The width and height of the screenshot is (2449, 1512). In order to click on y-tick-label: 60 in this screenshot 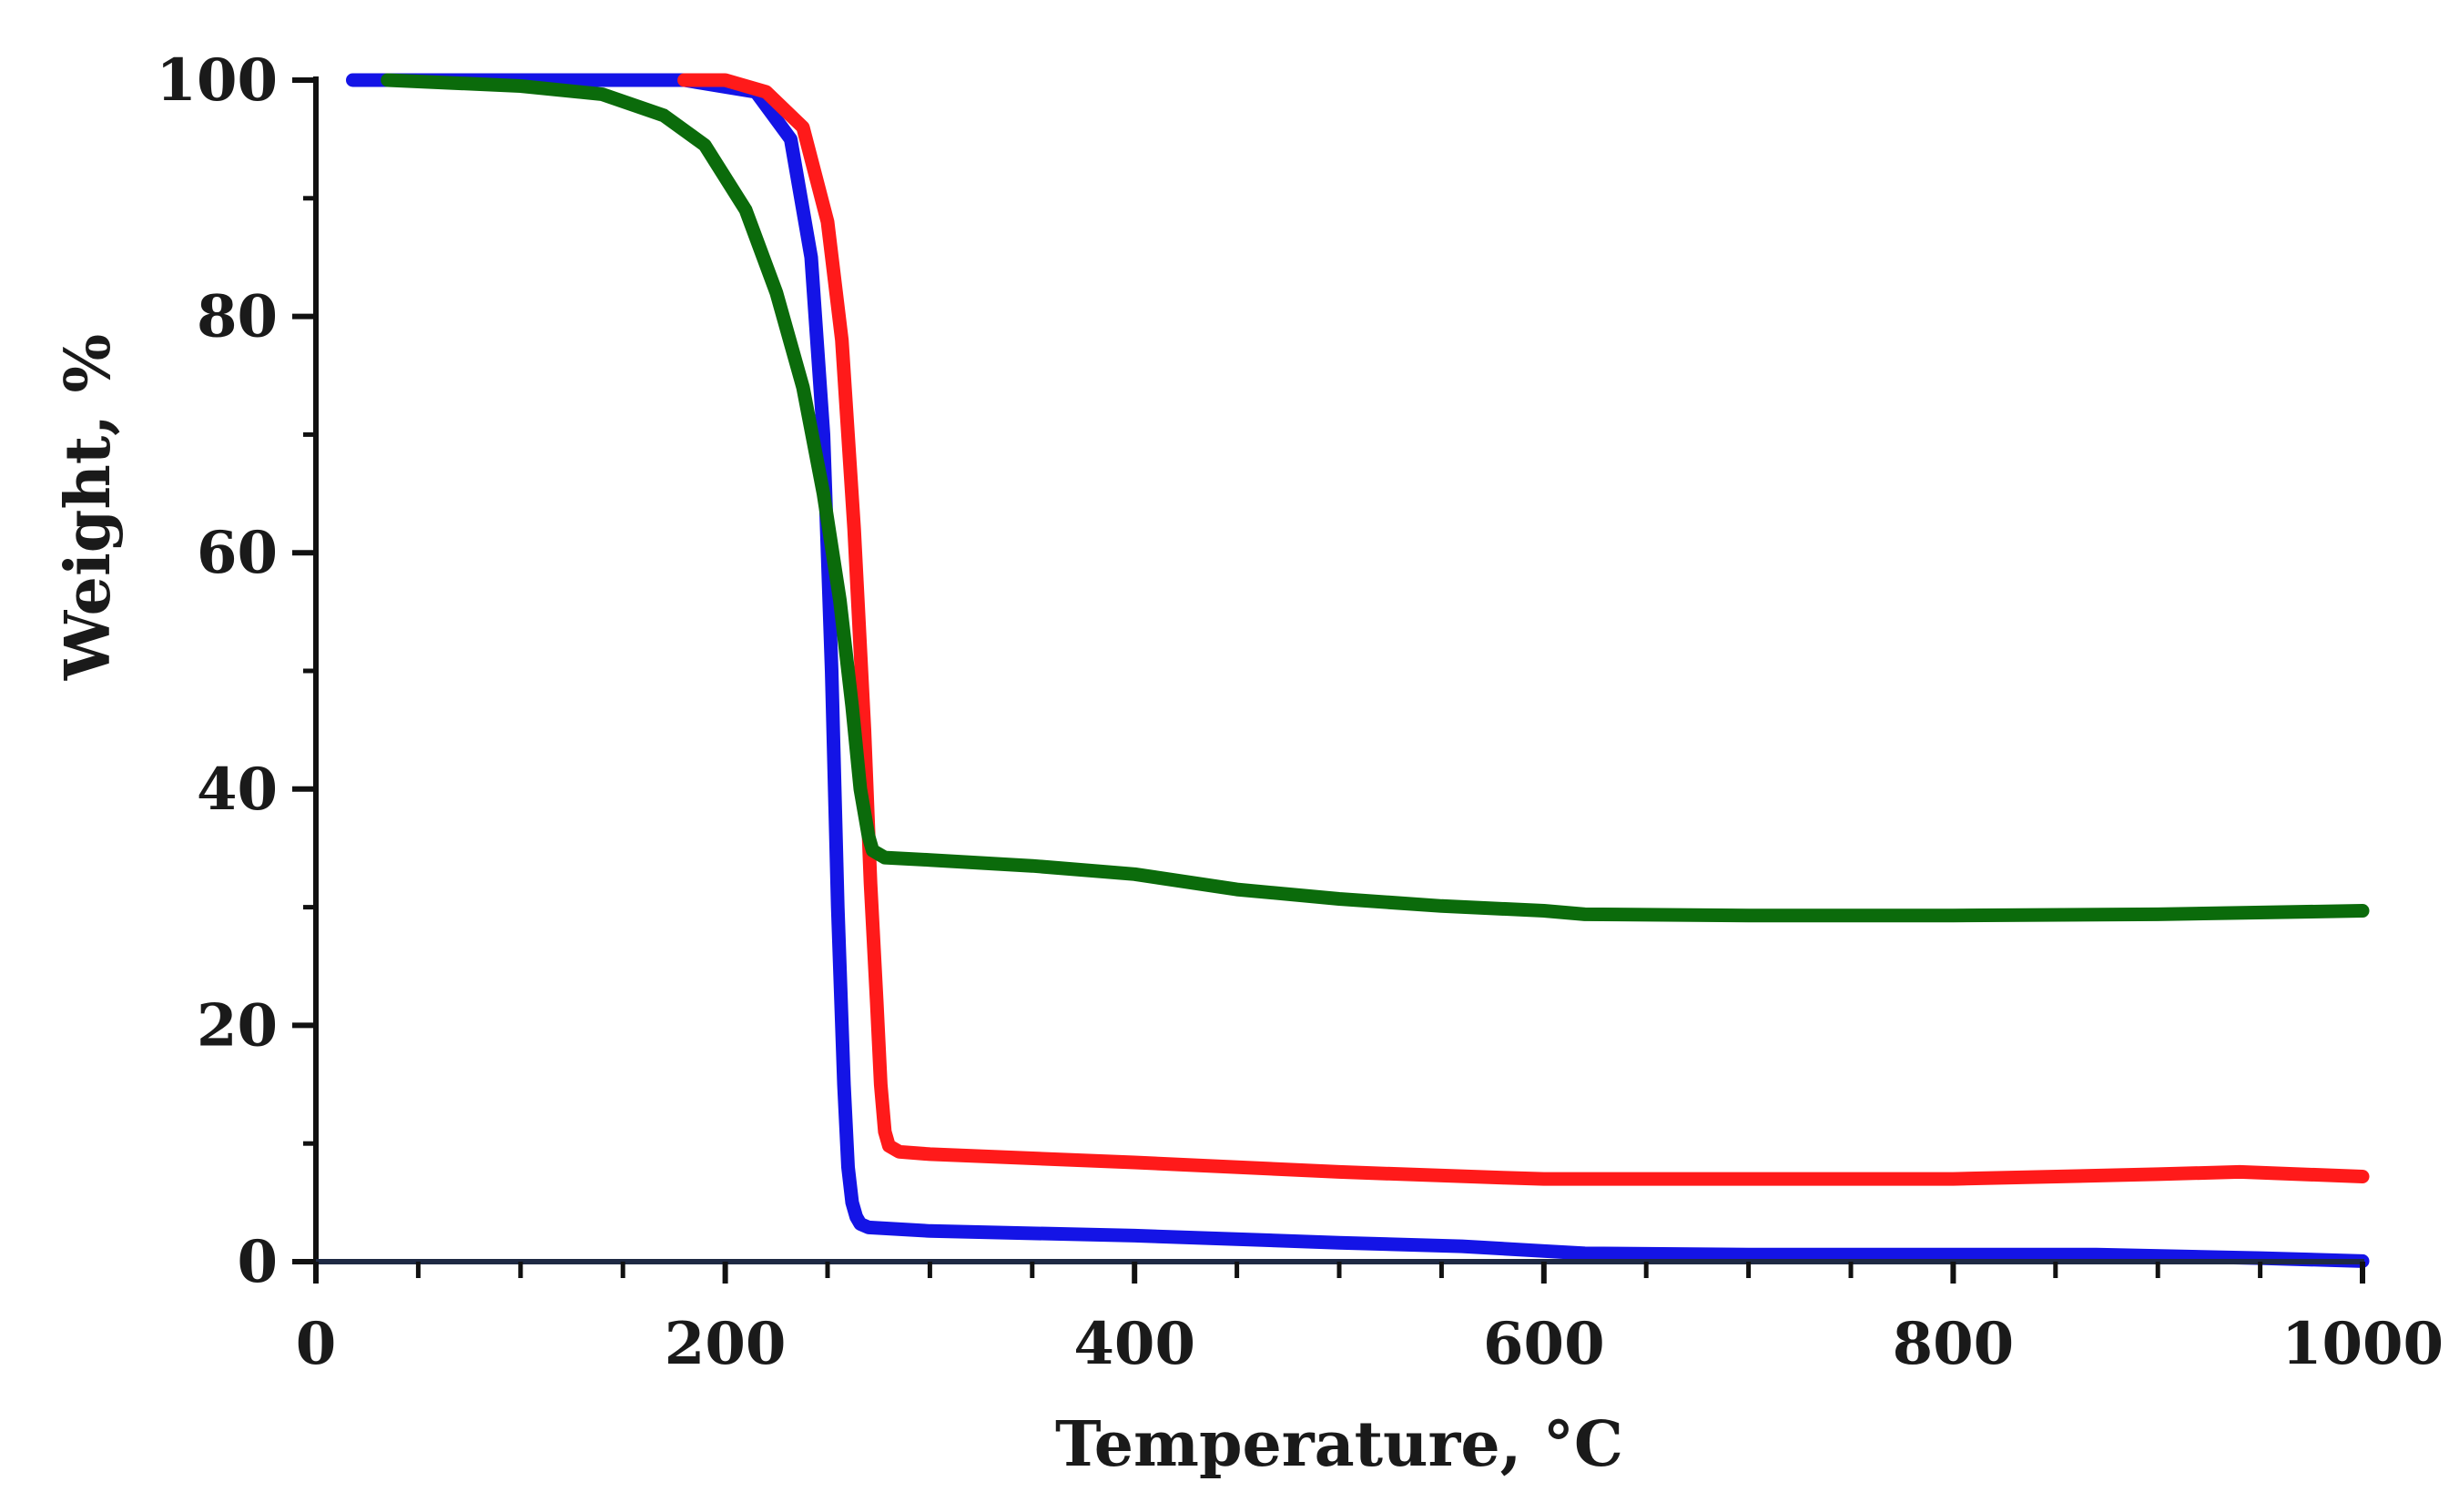, I will do `click(238, 553)`.